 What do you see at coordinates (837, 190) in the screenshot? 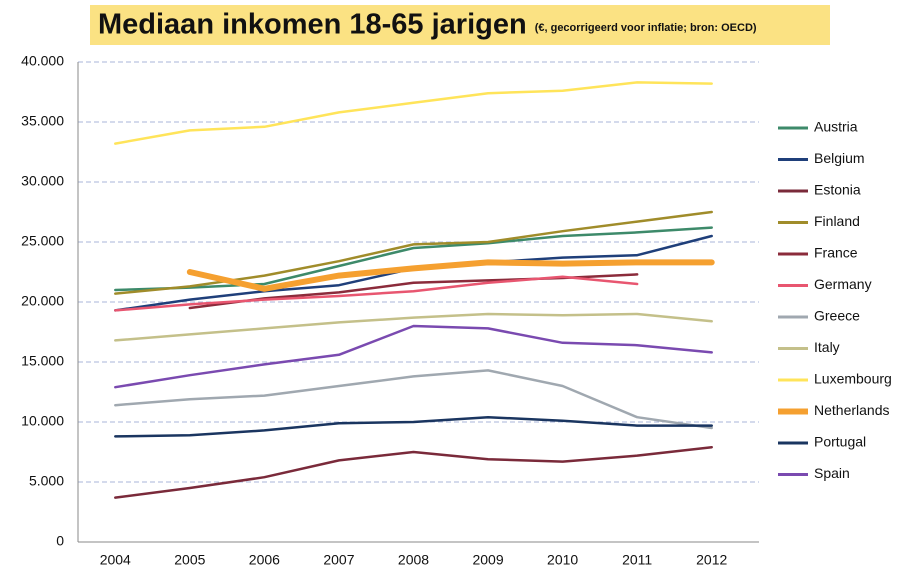
I see `legend-label: Estonia` at bounding box center [837, 190].